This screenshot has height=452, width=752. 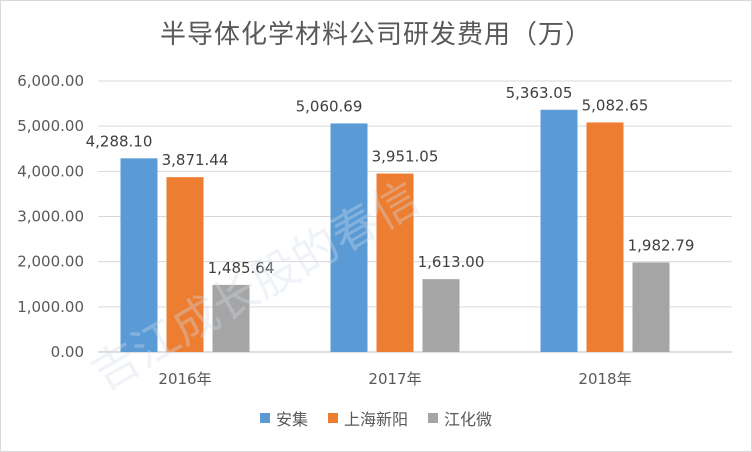 I want to click on bar-安集-2018年, so click(x=559, y=230).